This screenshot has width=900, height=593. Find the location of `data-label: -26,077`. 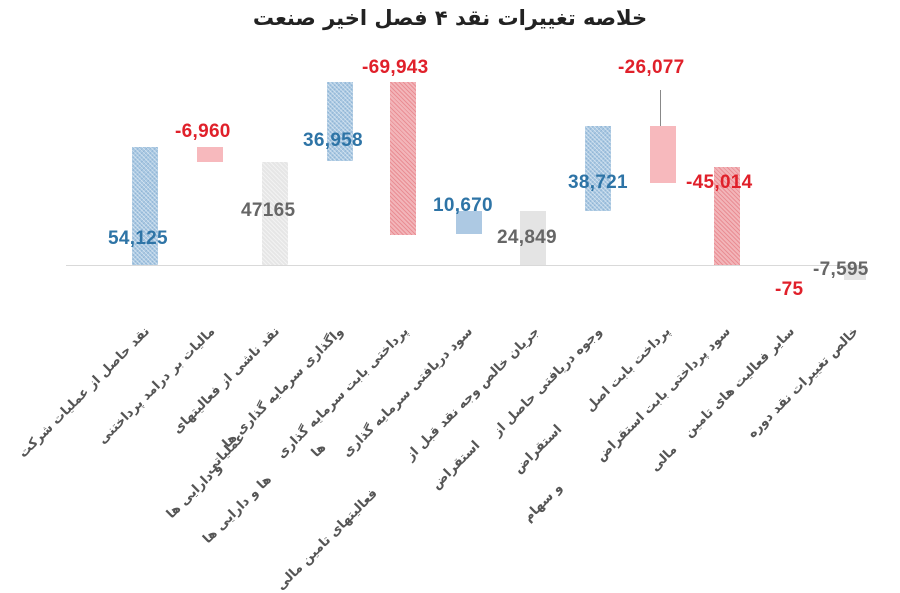

data-label: -26,077 is located at coordinates (651, 67).